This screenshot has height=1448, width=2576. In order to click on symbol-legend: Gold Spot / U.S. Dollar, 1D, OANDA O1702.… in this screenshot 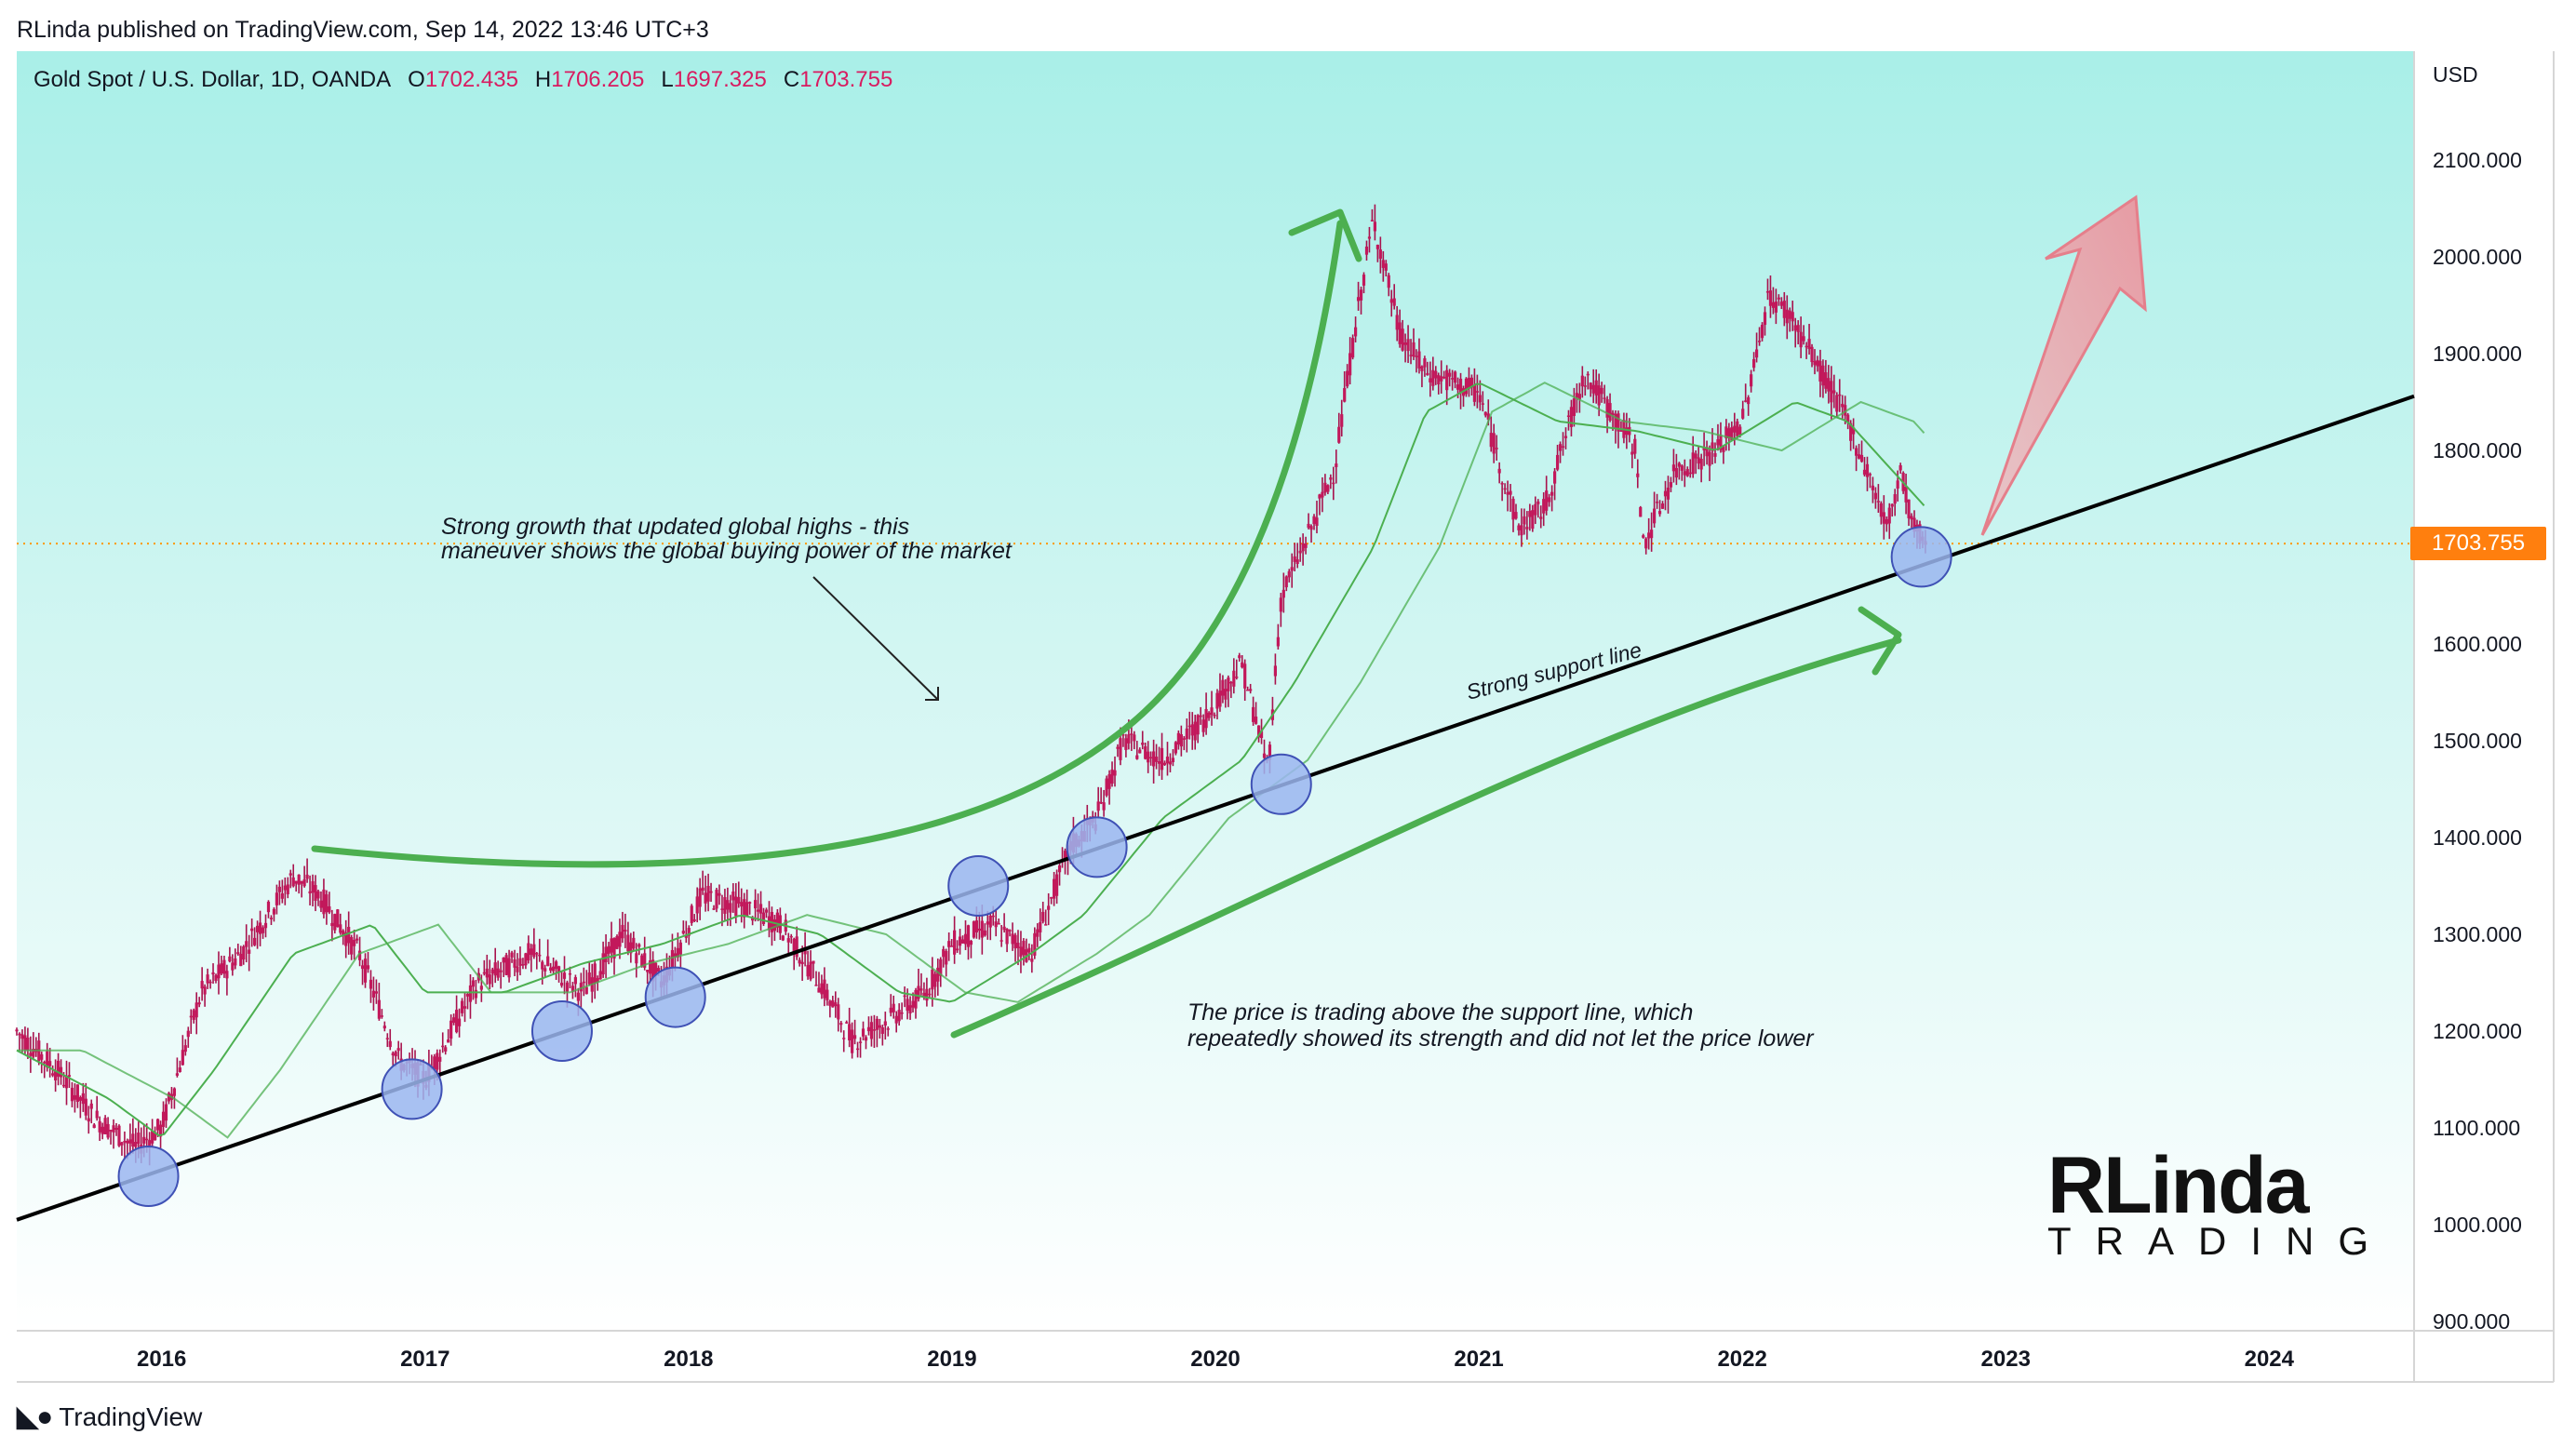, I will do `click(471, 80)`.